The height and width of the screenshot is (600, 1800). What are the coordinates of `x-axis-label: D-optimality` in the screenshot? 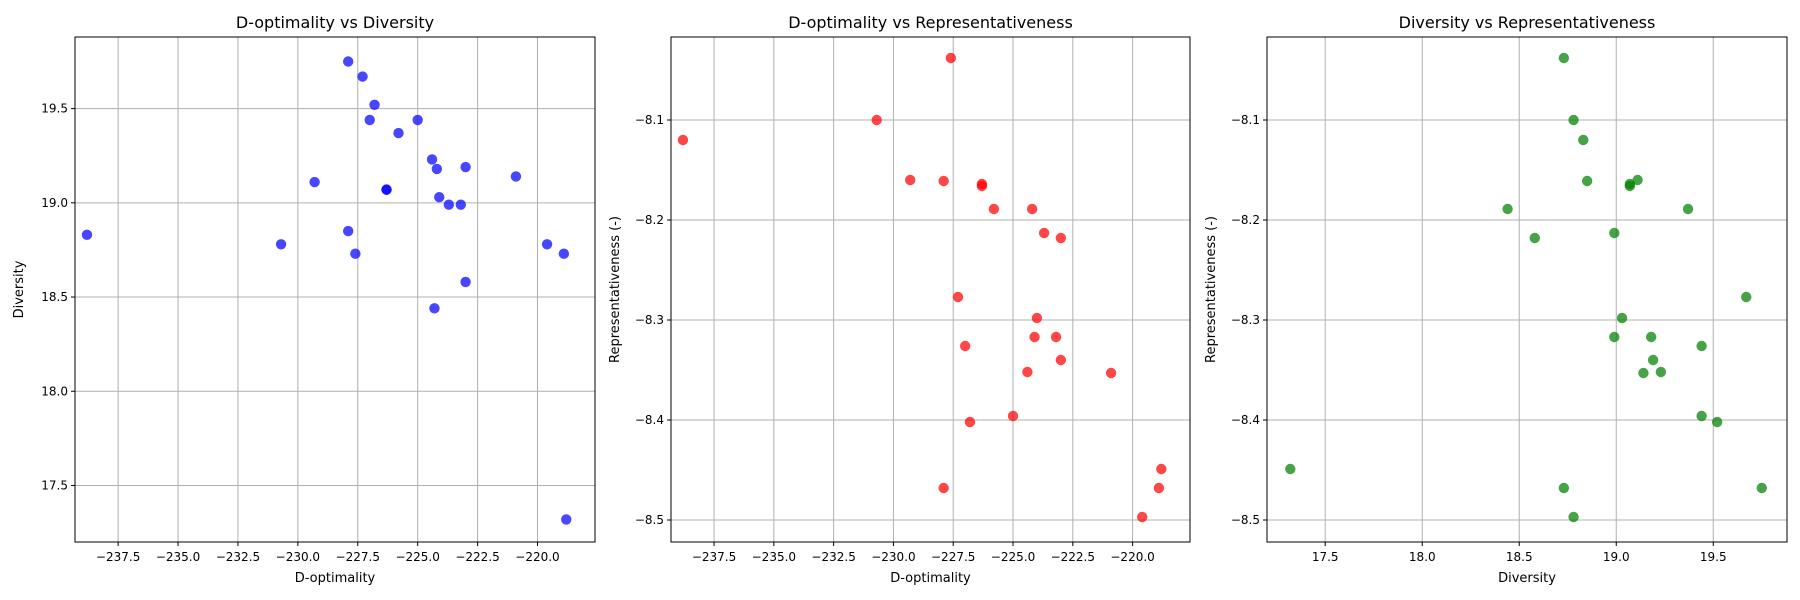 It's located at (335, 578).